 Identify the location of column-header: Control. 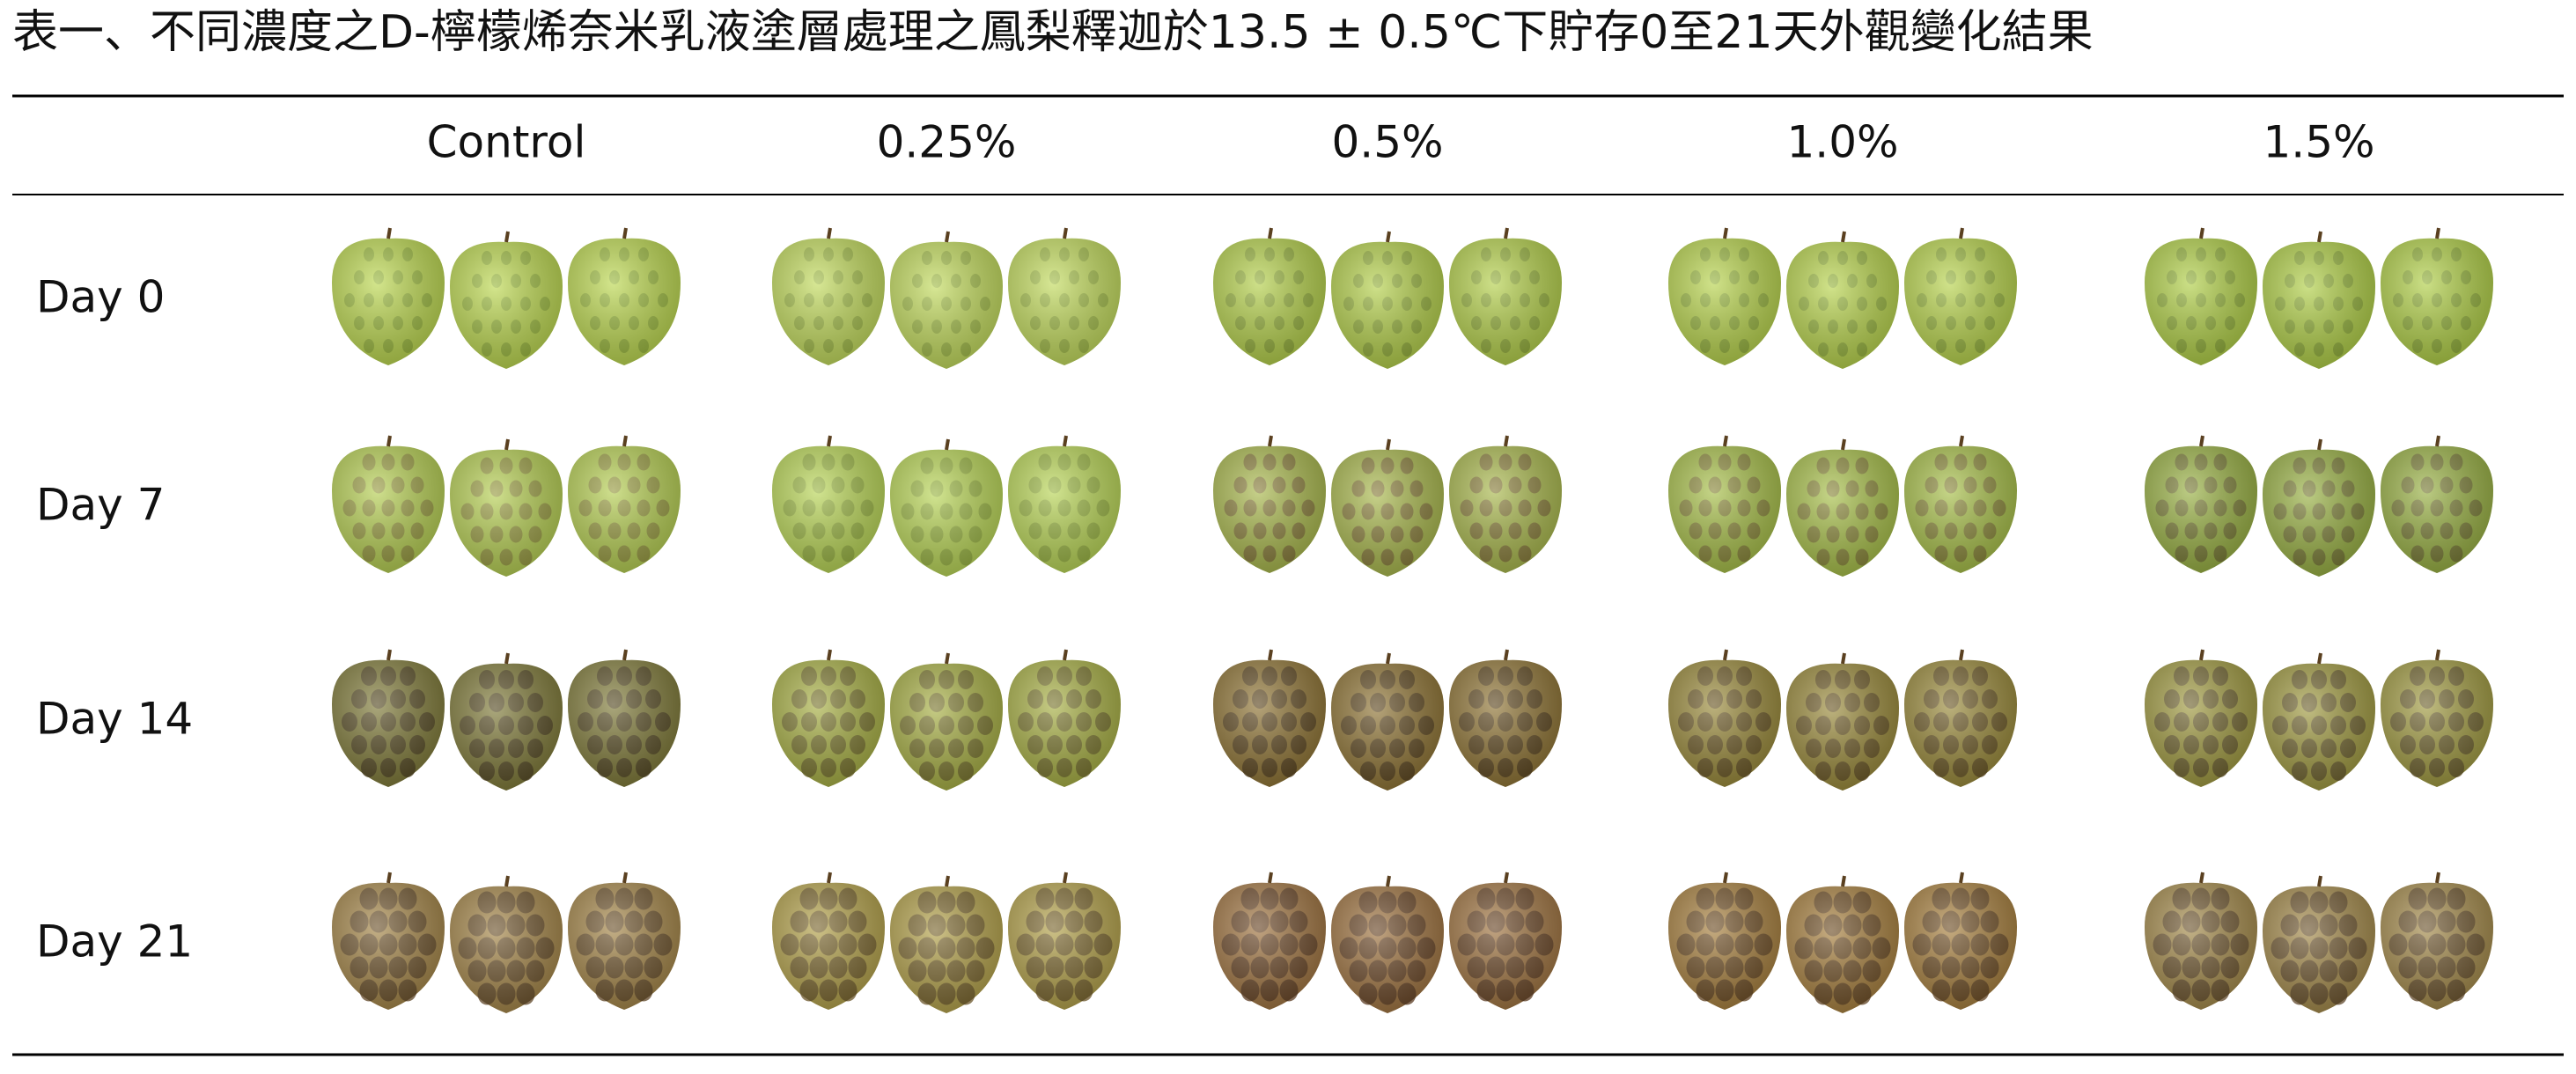
(507, 142).